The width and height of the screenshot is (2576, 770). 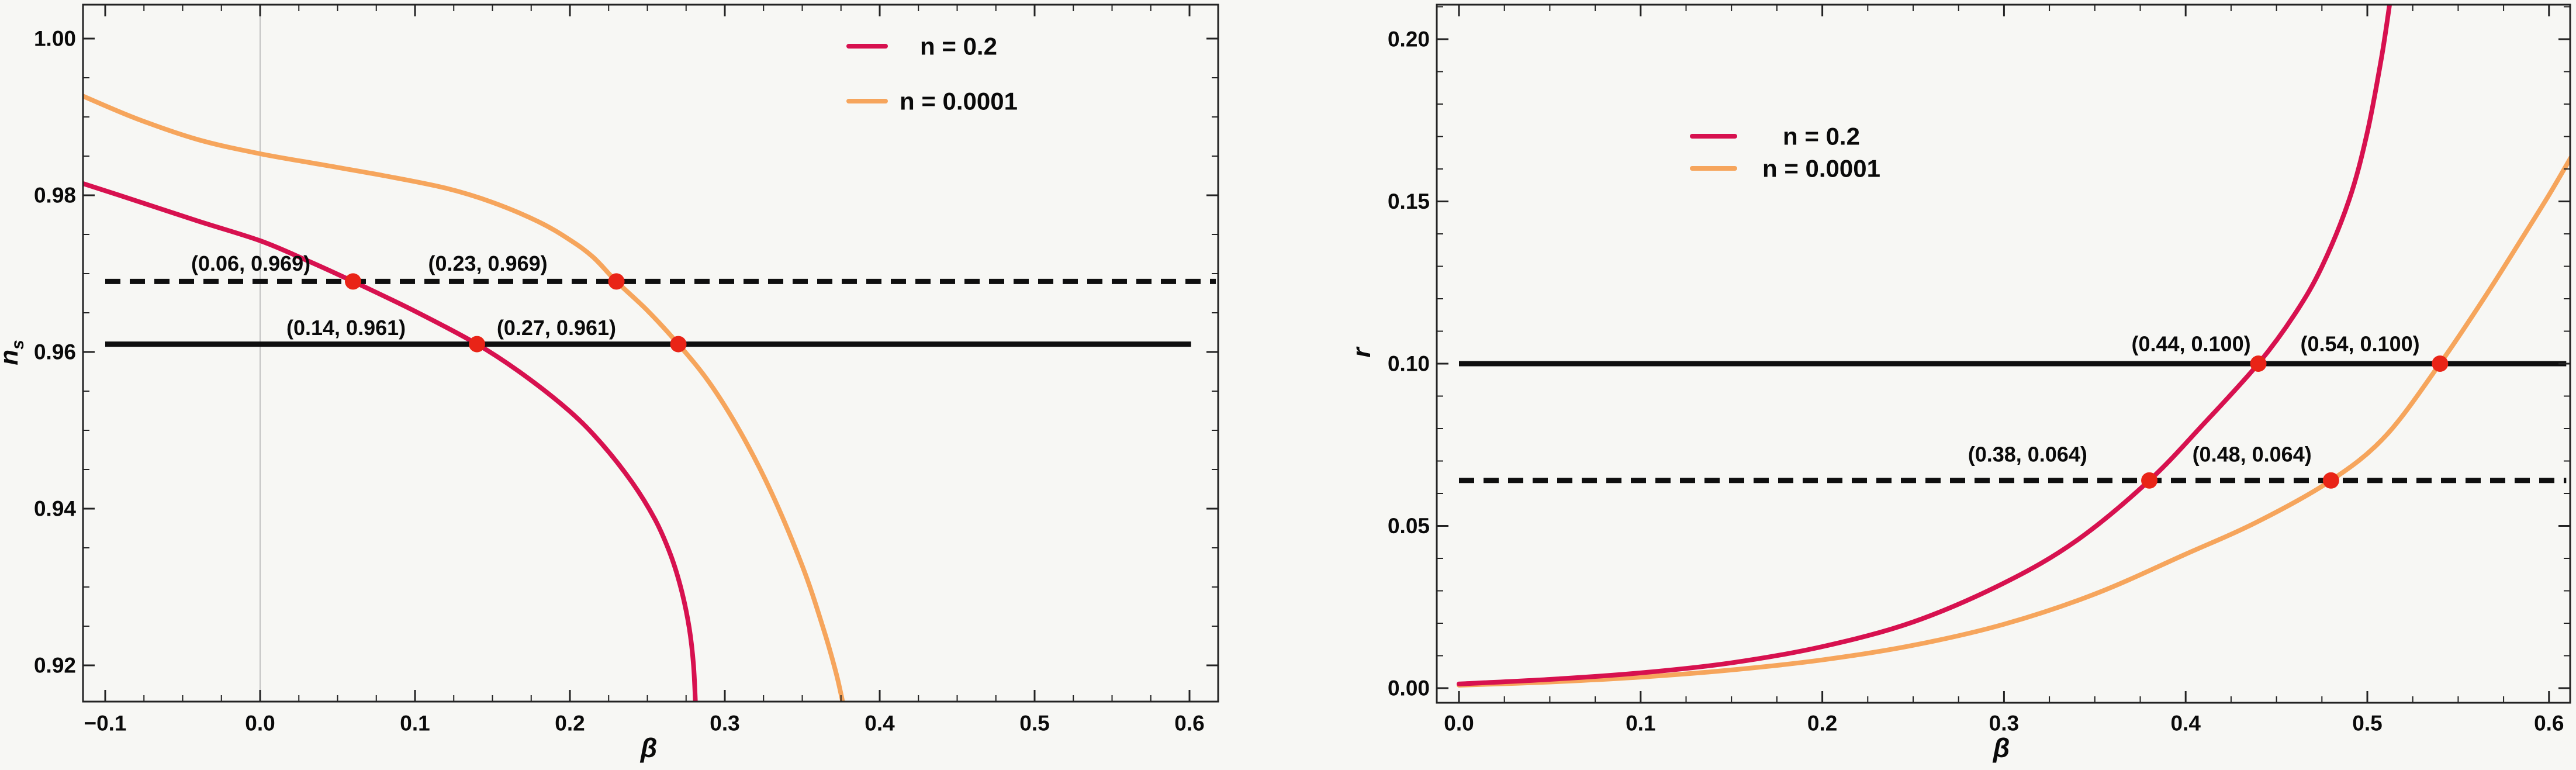 What do you see at coordinates (55, 196) in the screenshot?
I see `y-tick-label: 0.98` at bounding box center [55, 196].